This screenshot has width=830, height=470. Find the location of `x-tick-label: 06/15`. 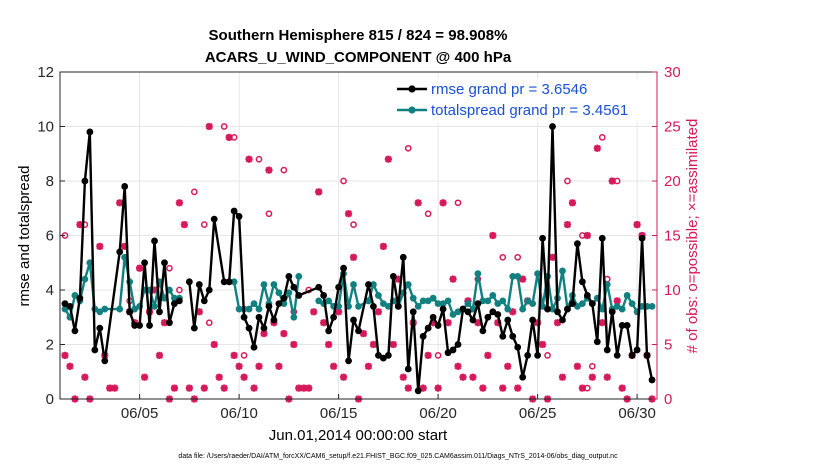

x-tick-label: 06/15 is located at coordinates (339, 413).